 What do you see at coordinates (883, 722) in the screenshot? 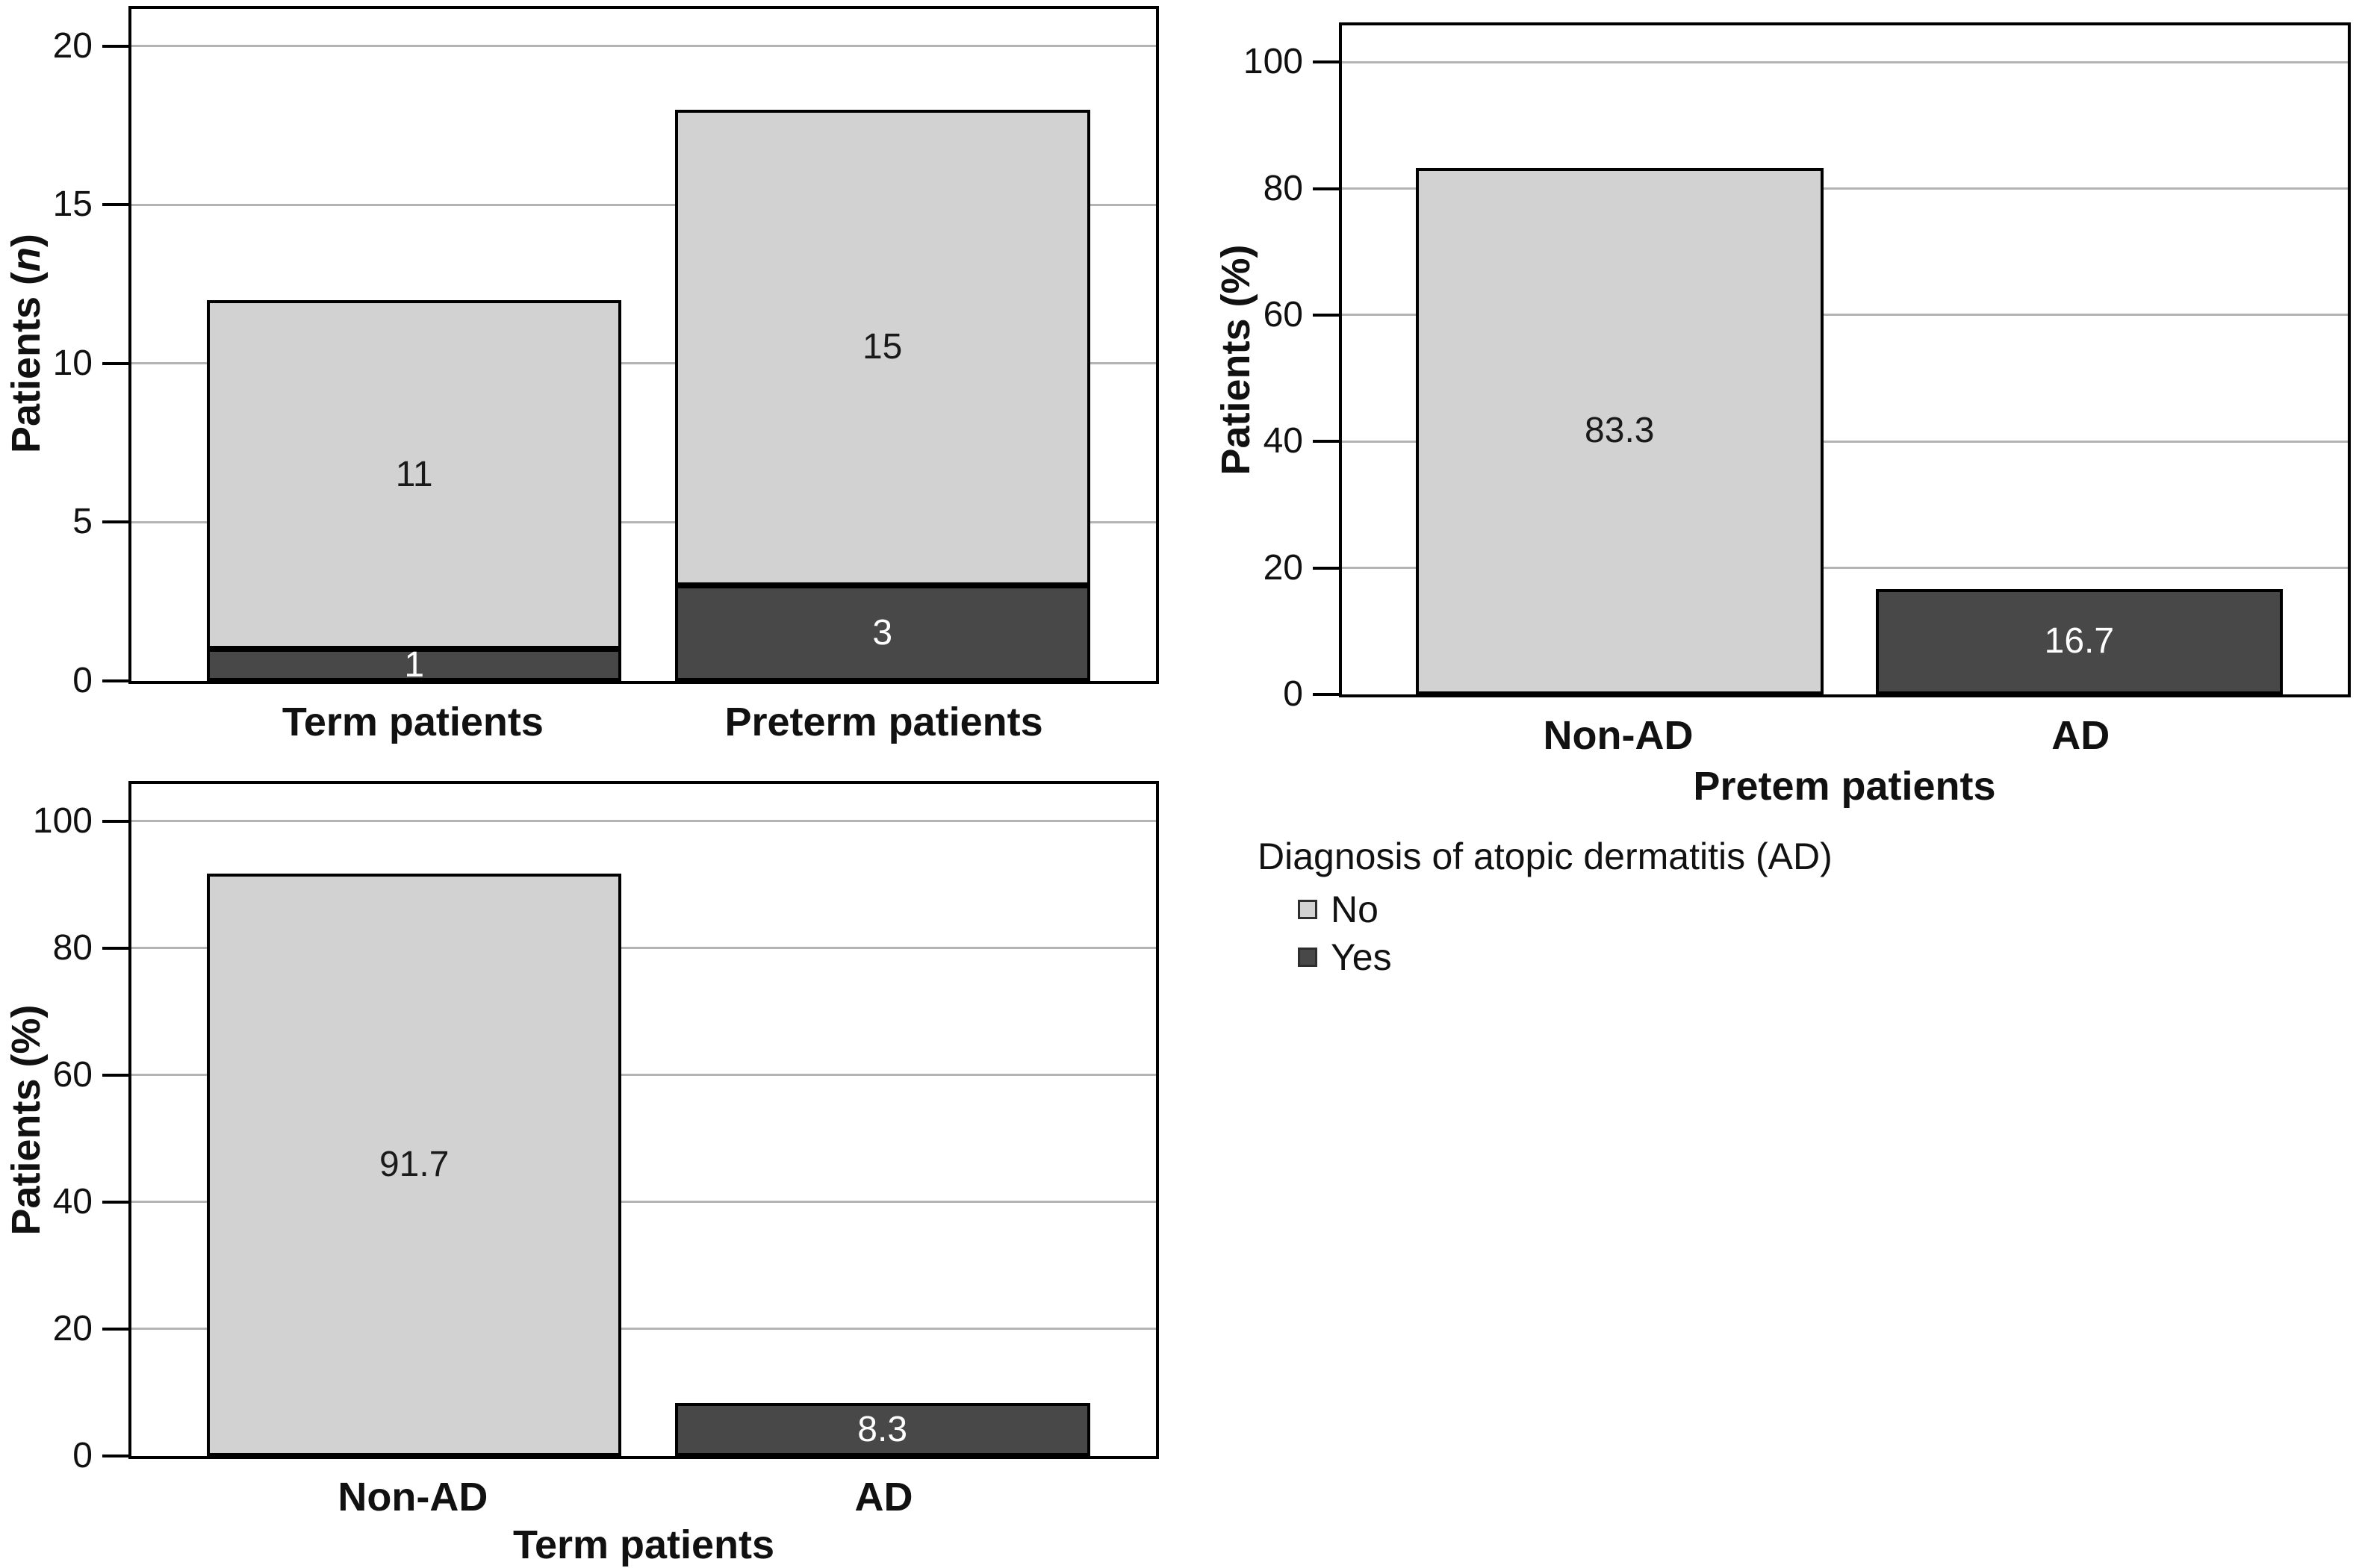
I see `x-category-label: Preterm patients` at bounding box center [883, 722].